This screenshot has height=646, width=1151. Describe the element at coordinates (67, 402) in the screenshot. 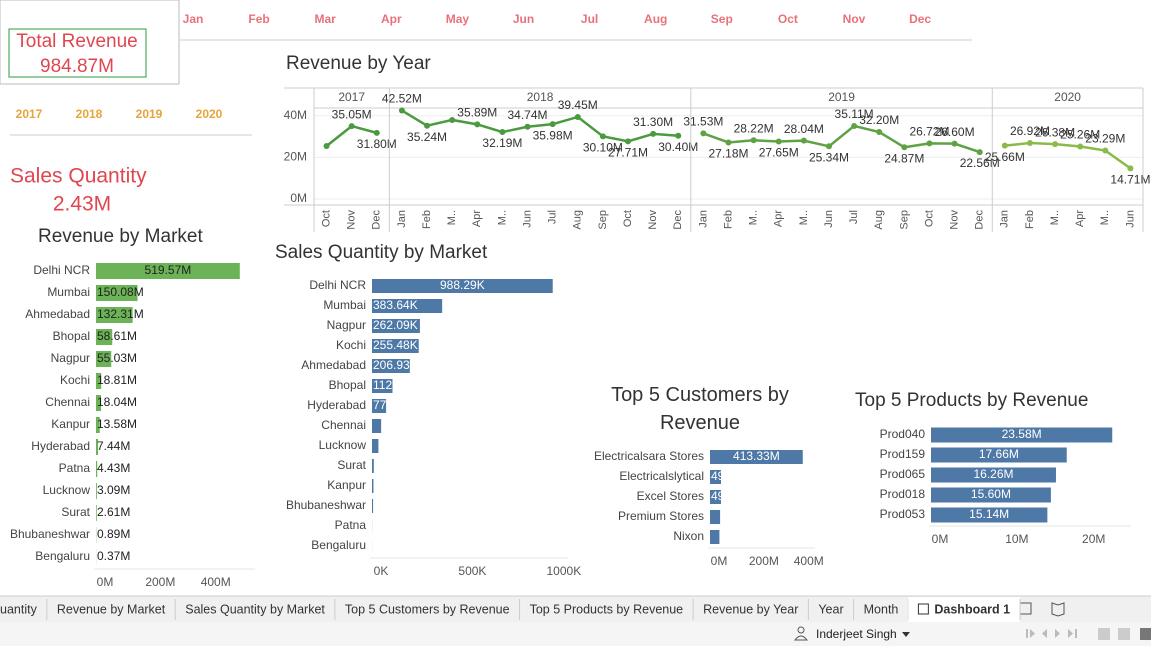

I see `category-label: Chennai` at that location.